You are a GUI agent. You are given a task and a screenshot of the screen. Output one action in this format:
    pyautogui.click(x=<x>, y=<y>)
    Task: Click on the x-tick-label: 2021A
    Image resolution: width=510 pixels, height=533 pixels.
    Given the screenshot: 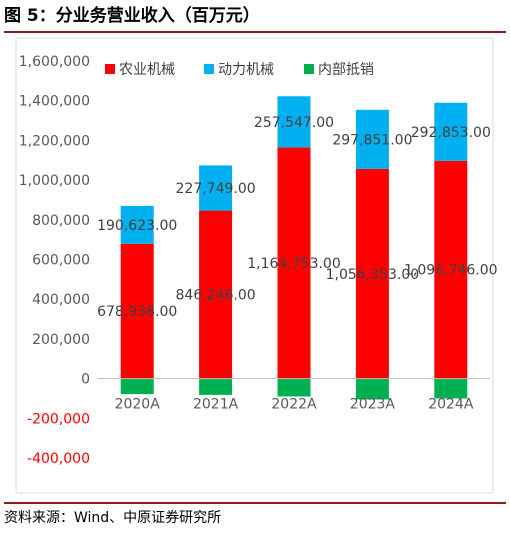 What is the action you would take?
    pyautogui.click(x=216, y=405)
    